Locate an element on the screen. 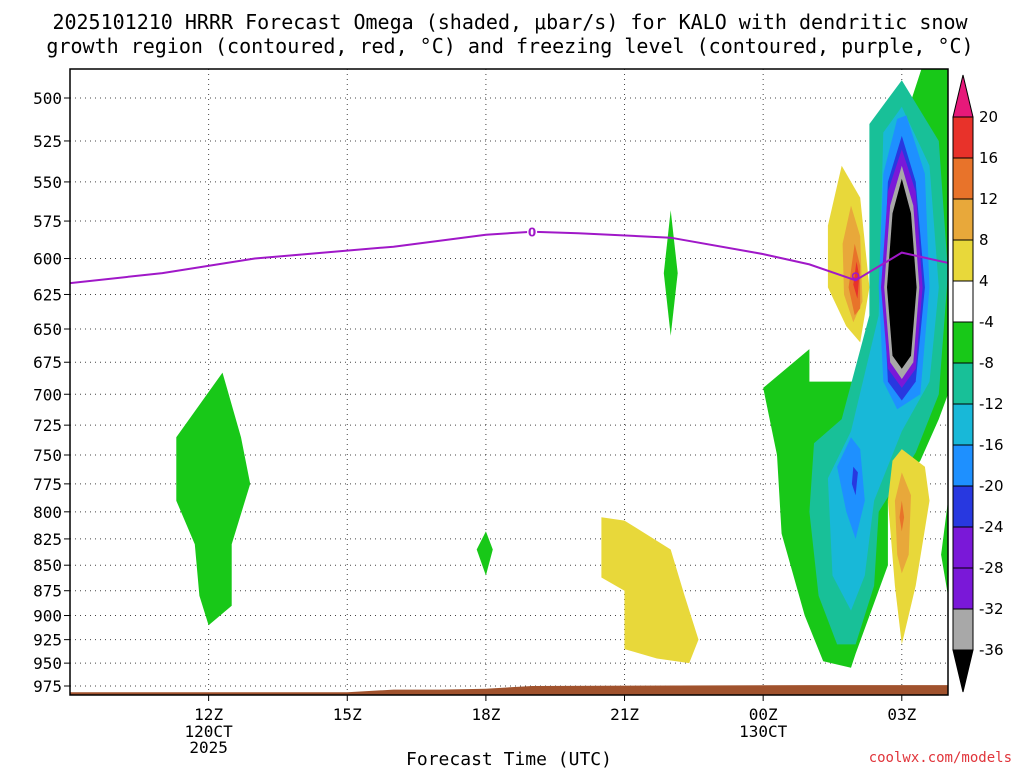 The image size is (1024, 768). colorbar-label: -28 is located at coordinates (991, 568).